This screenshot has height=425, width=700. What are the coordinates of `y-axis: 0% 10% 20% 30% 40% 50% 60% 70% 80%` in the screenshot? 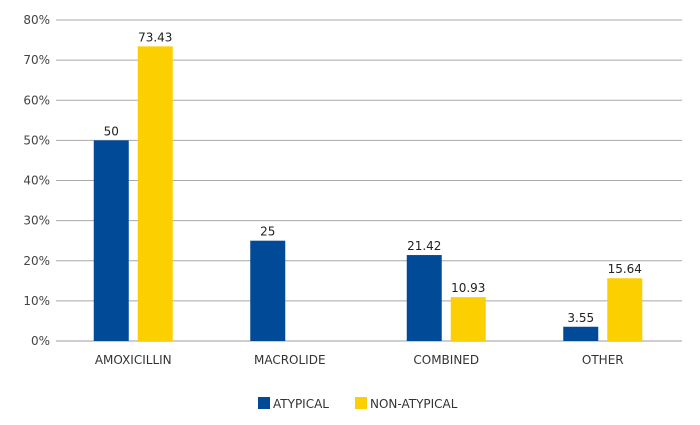 It's located at (36, 180).